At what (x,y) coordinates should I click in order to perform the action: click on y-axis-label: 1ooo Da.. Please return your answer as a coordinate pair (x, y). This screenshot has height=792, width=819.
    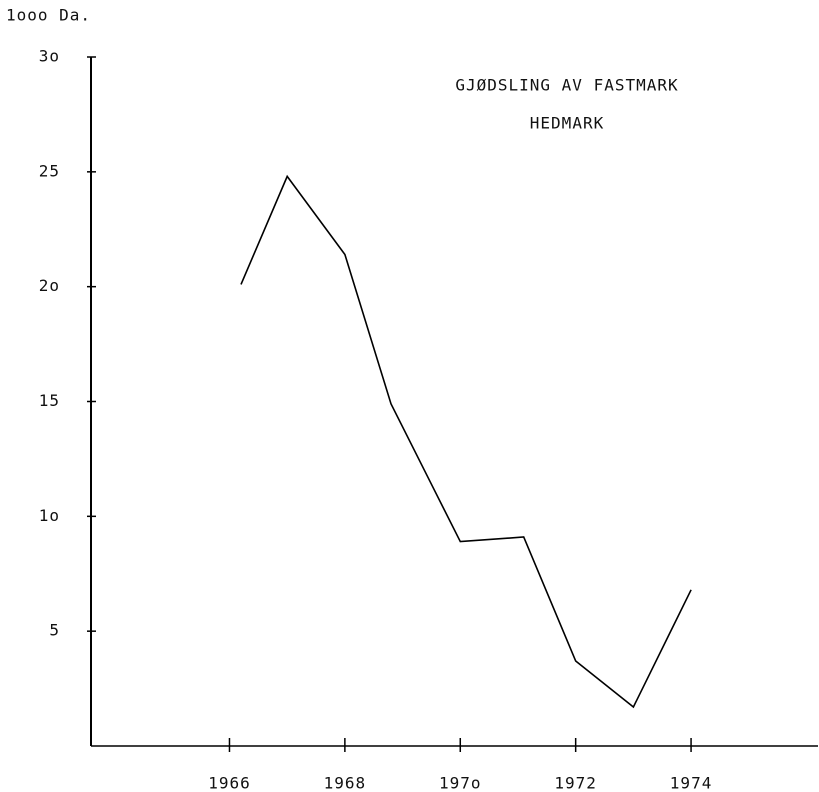
    Looking at the image, I should click on (48, 15).